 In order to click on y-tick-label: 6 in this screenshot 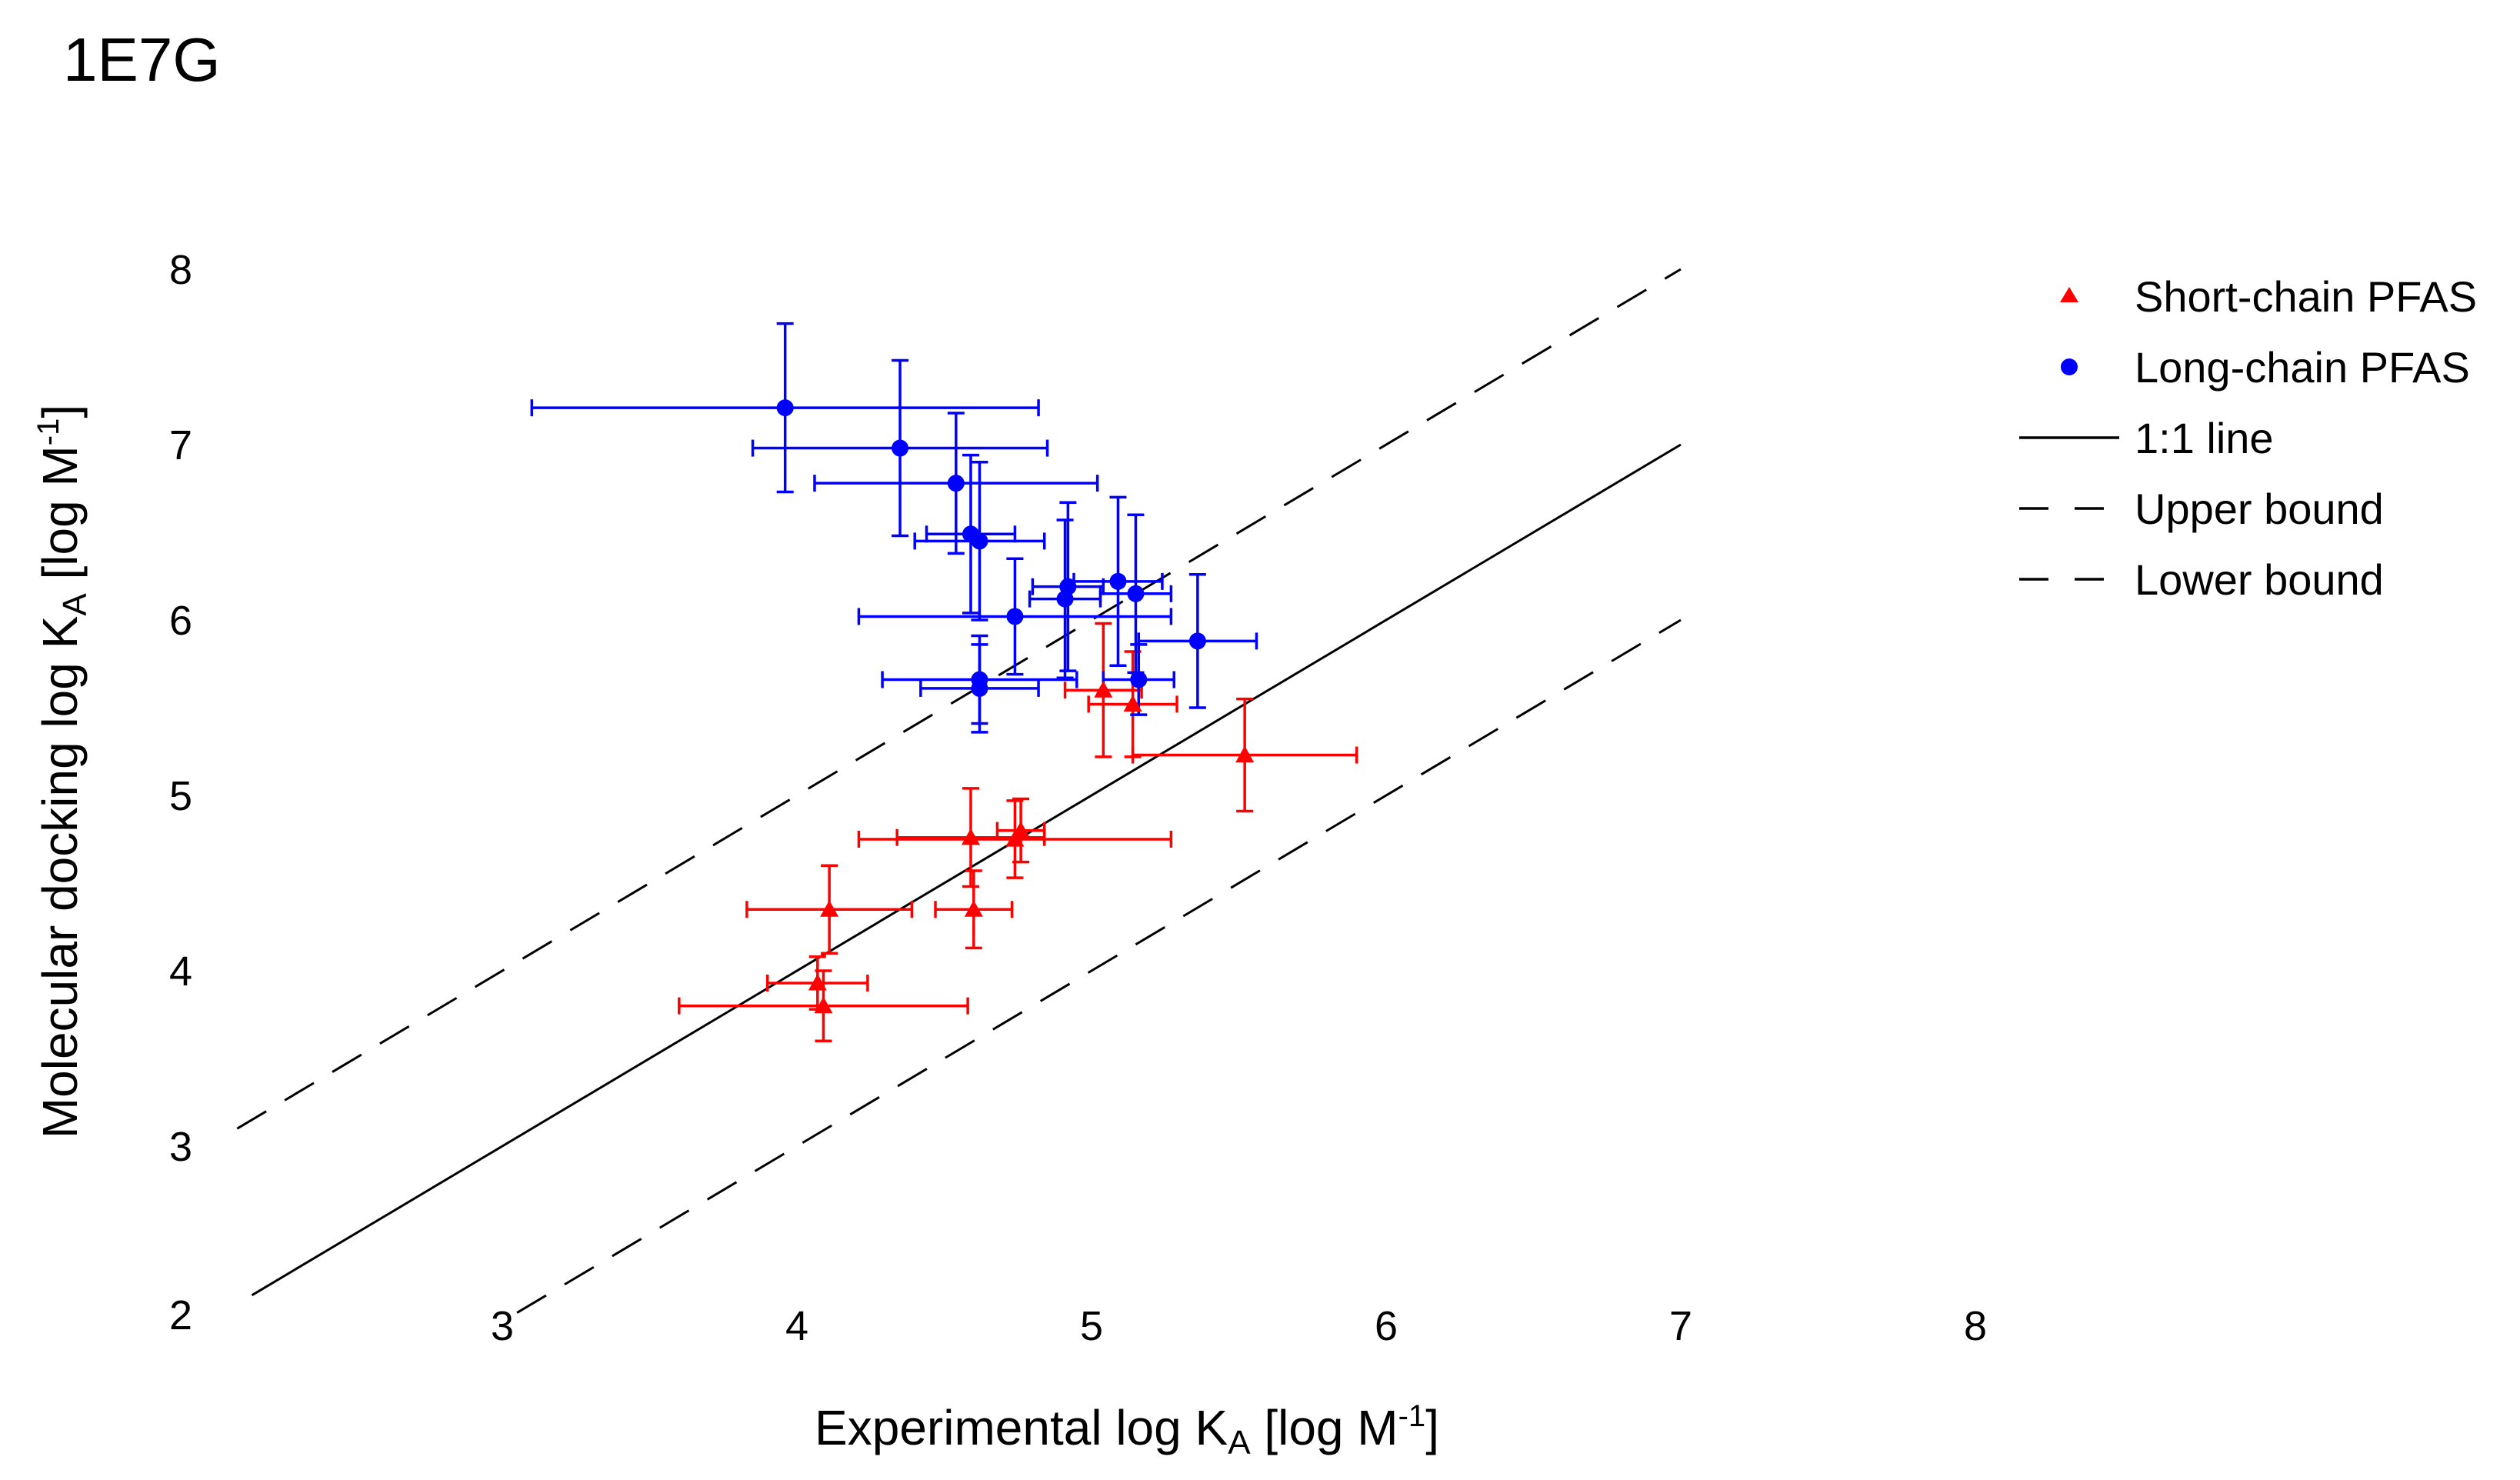, I will do `click(181, 621)`.